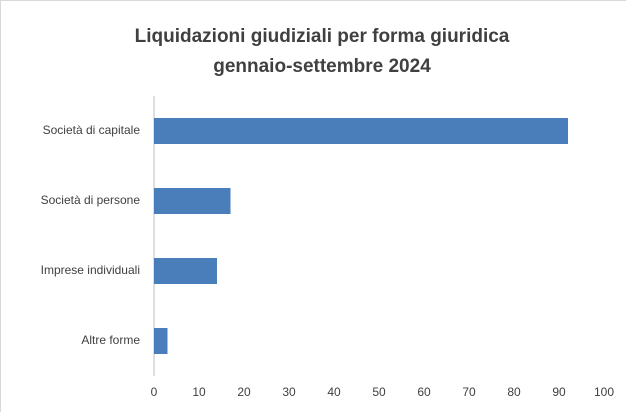  I want to click on x-tick-label: 80, so click(514, 392).